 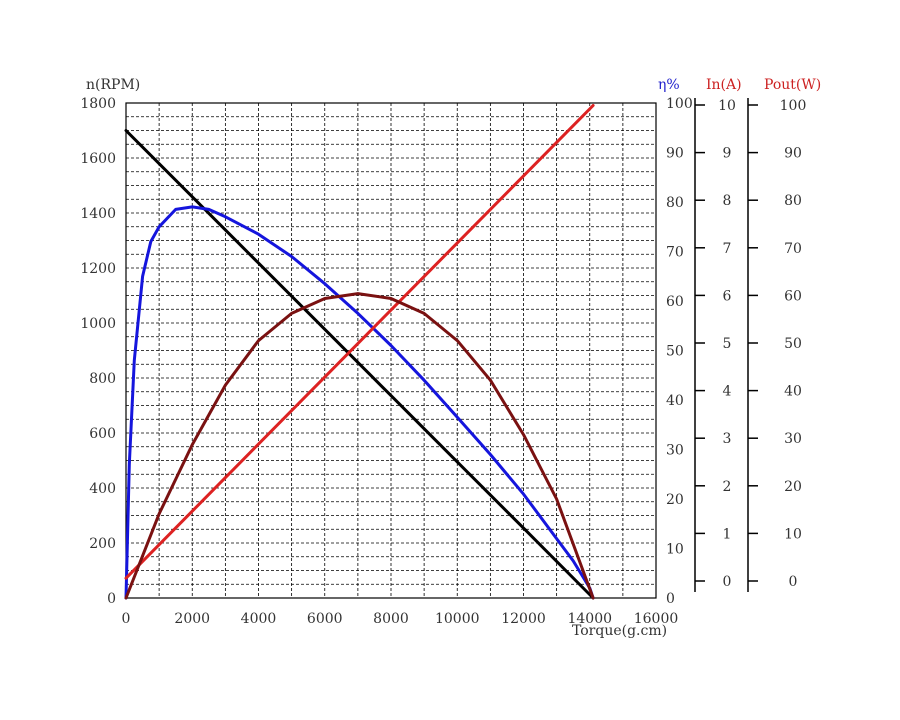 I want to click on y-tick-label-power: 0, so click(x=793, y=582).